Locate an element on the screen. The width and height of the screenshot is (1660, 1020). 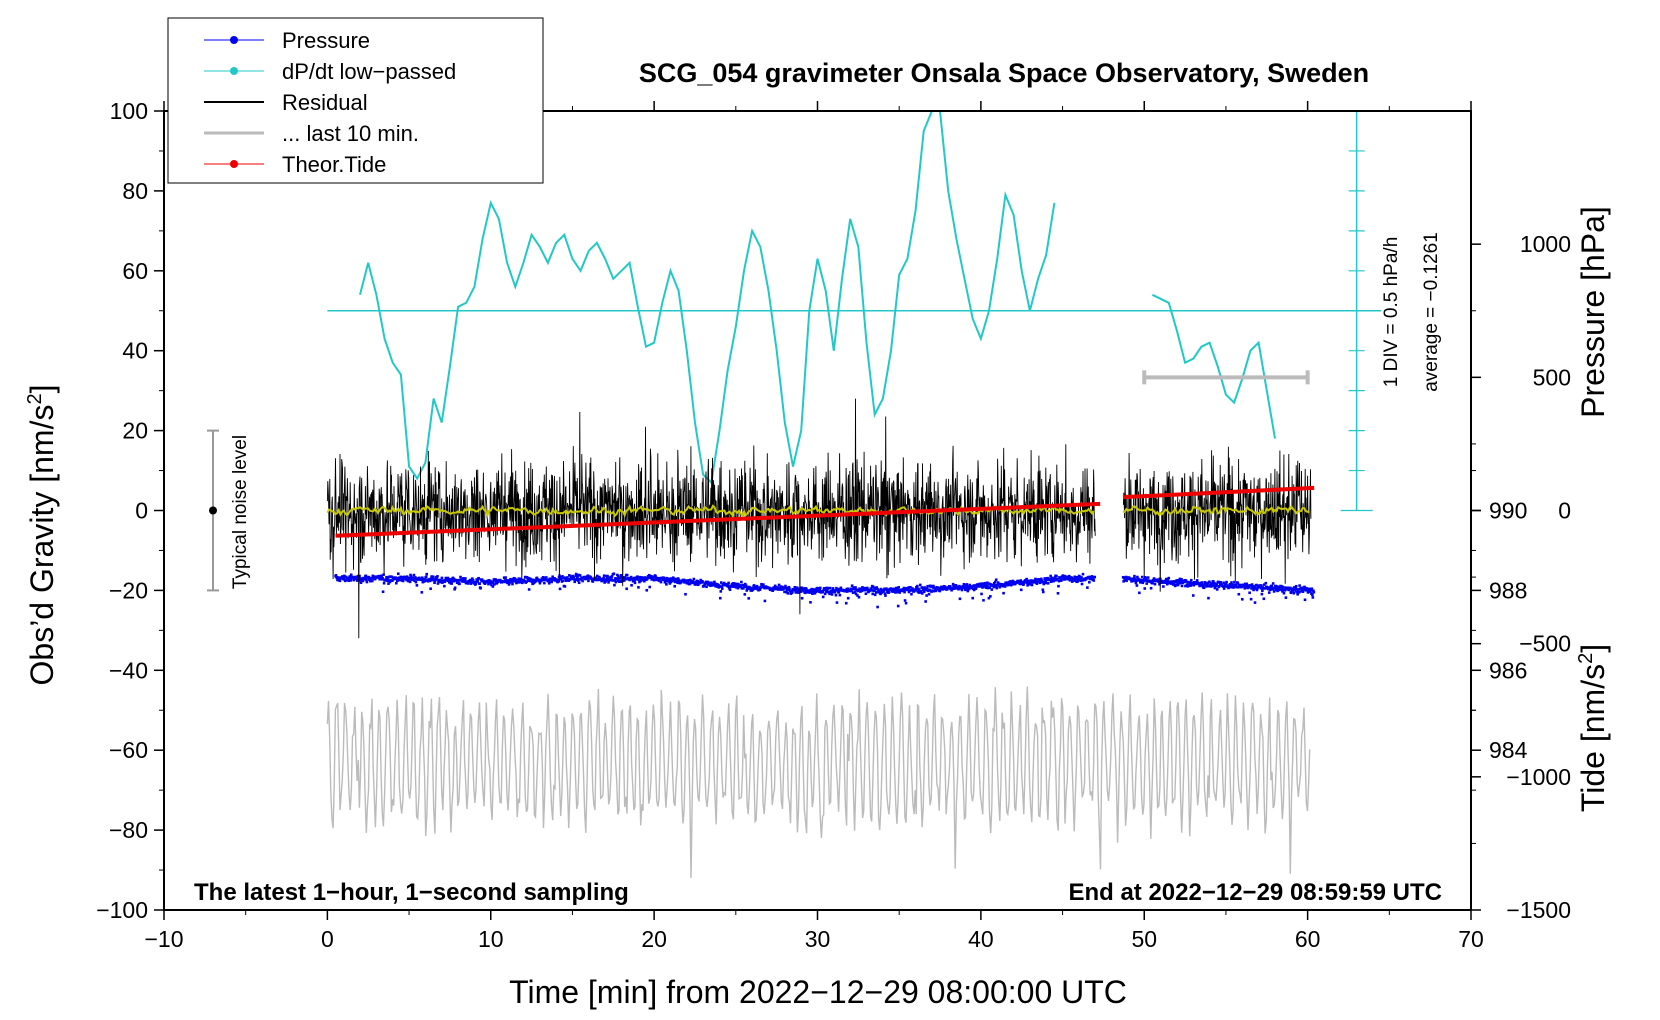
y-axis-title-pressure: Pressure [hPa] is located at coordinates (1593, 312).